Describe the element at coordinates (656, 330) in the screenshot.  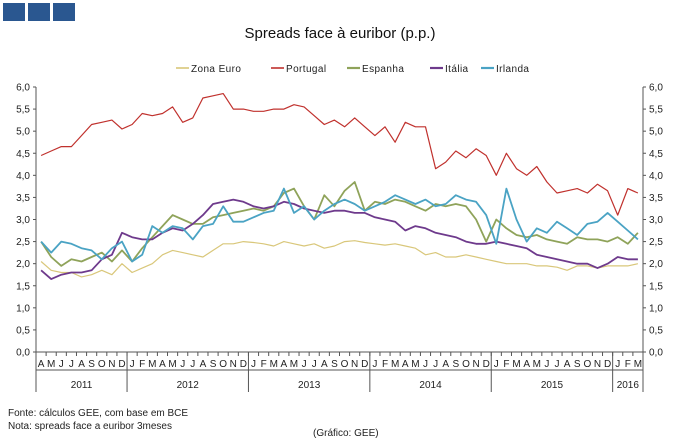
I see `y-tick-label-right: 0,5` at that location.